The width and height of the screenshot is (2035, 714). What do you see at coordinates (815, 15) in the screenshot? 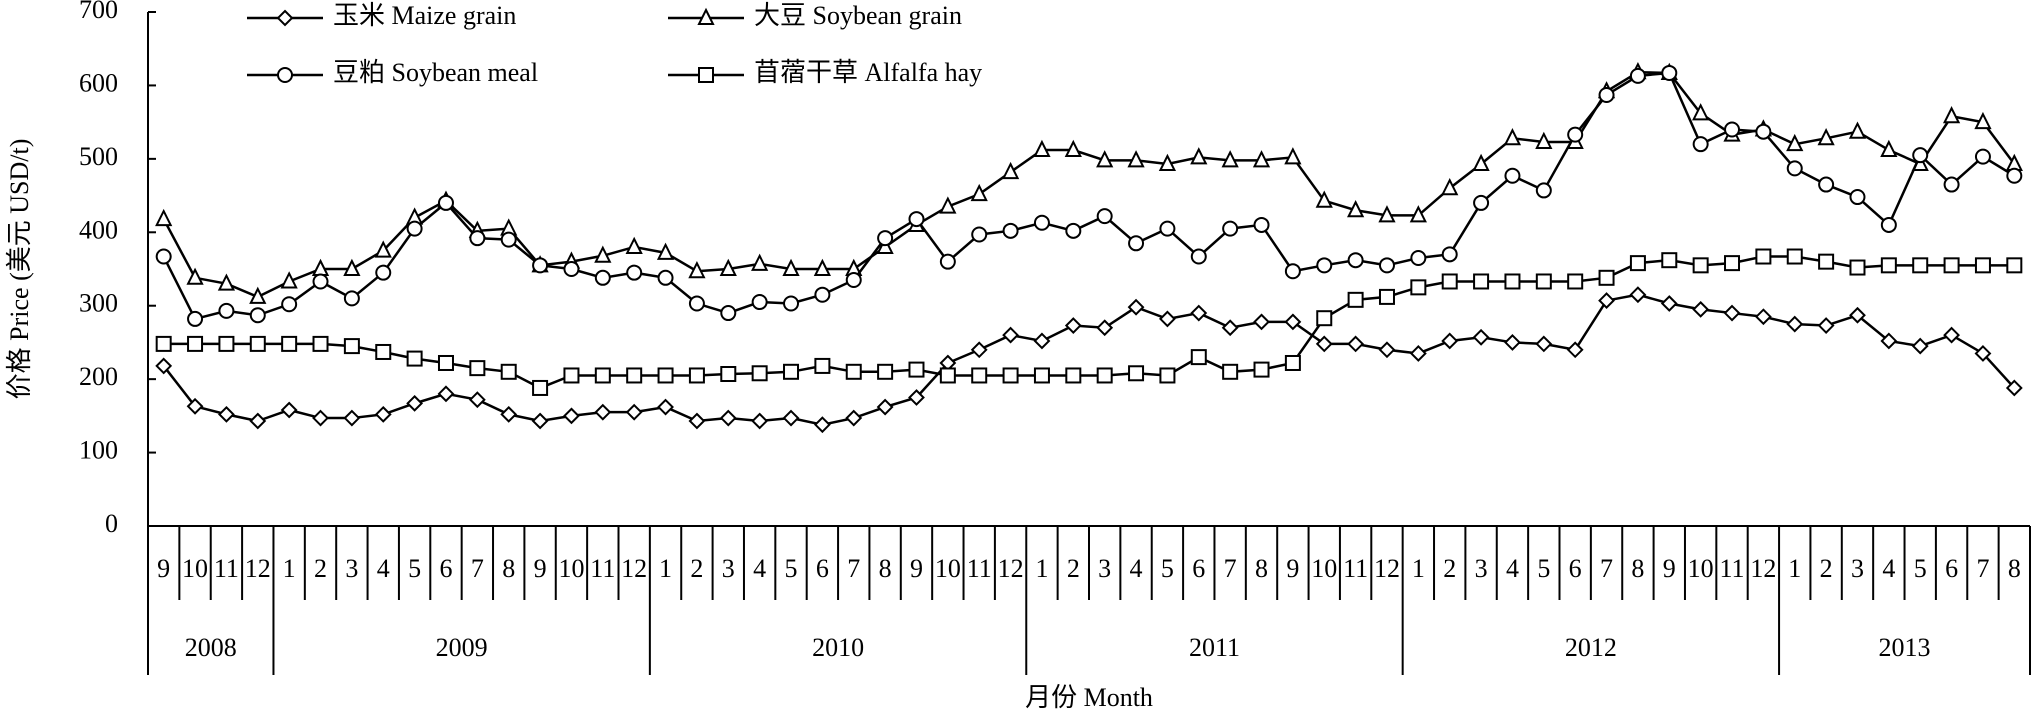
I see `legend-item: 大豆 Soybean grain` at bounding box center [815, 15].